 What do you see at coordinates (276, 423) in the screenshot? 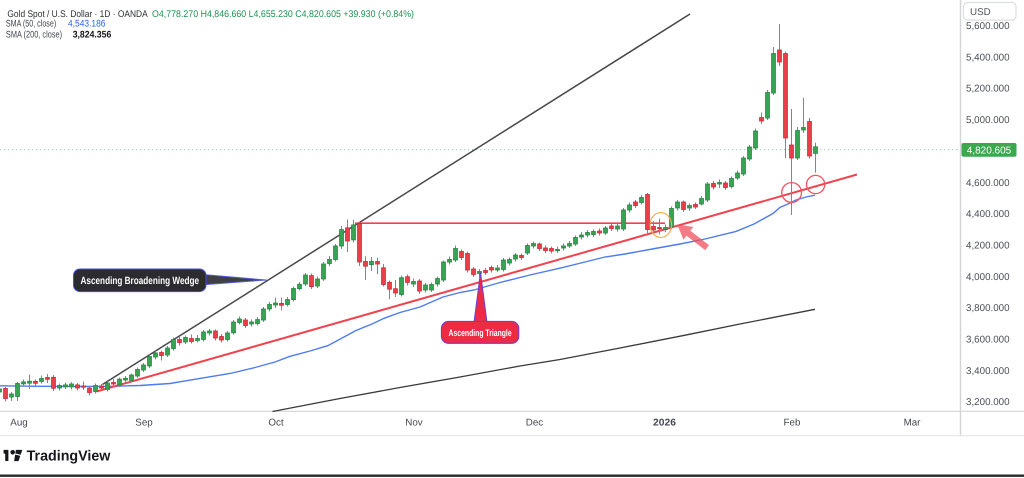
I see `svg-text: Oct` at bounding box center [276, 423].